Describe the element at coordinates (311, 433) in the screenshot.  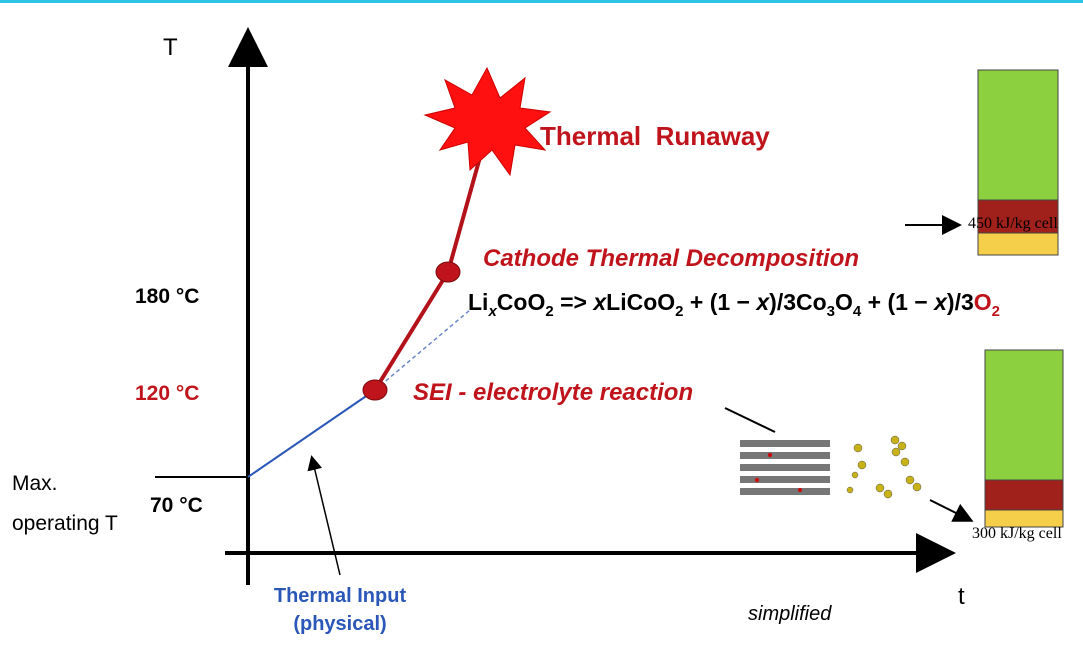
I see `thermal-input-line` at that location.